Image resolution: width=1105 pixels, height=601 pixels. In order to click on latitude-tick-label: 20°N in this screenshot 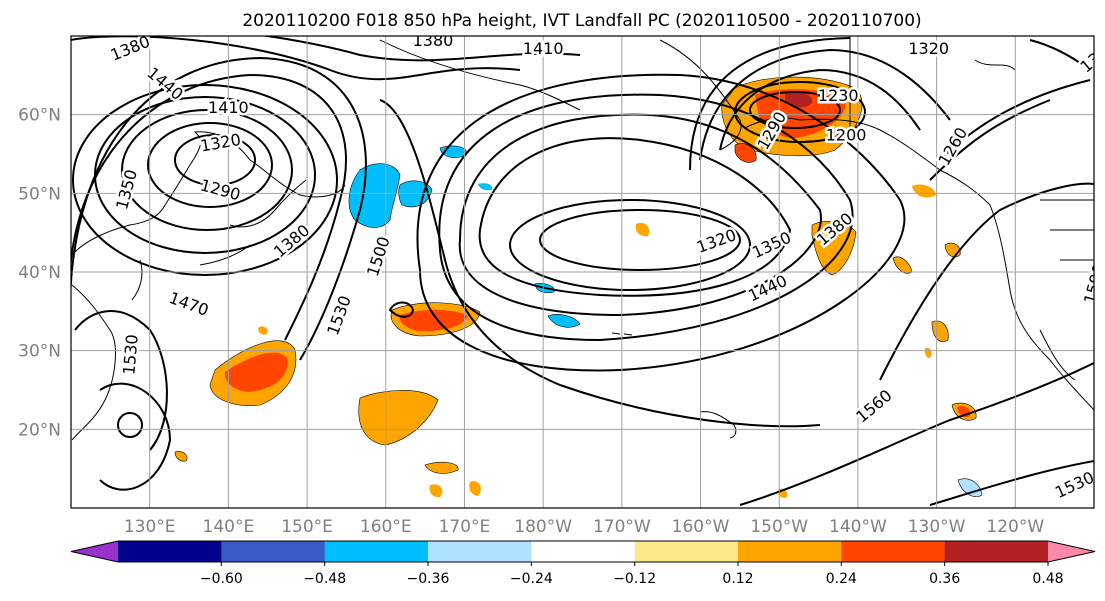, I will do `click(39, 430)`.